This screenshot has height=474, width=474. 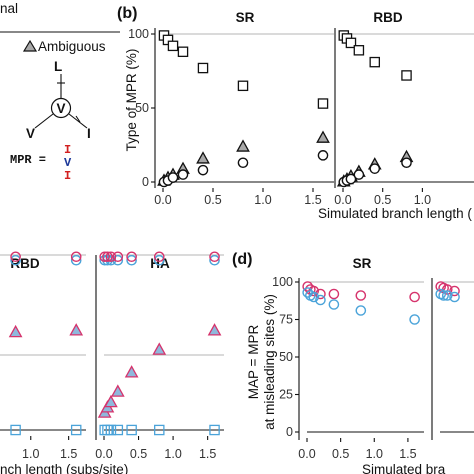 What do you see at coordinates (242, 259) in the screenshot?
I see `panel-d-label: (d)` at bounding box center [242, 259].